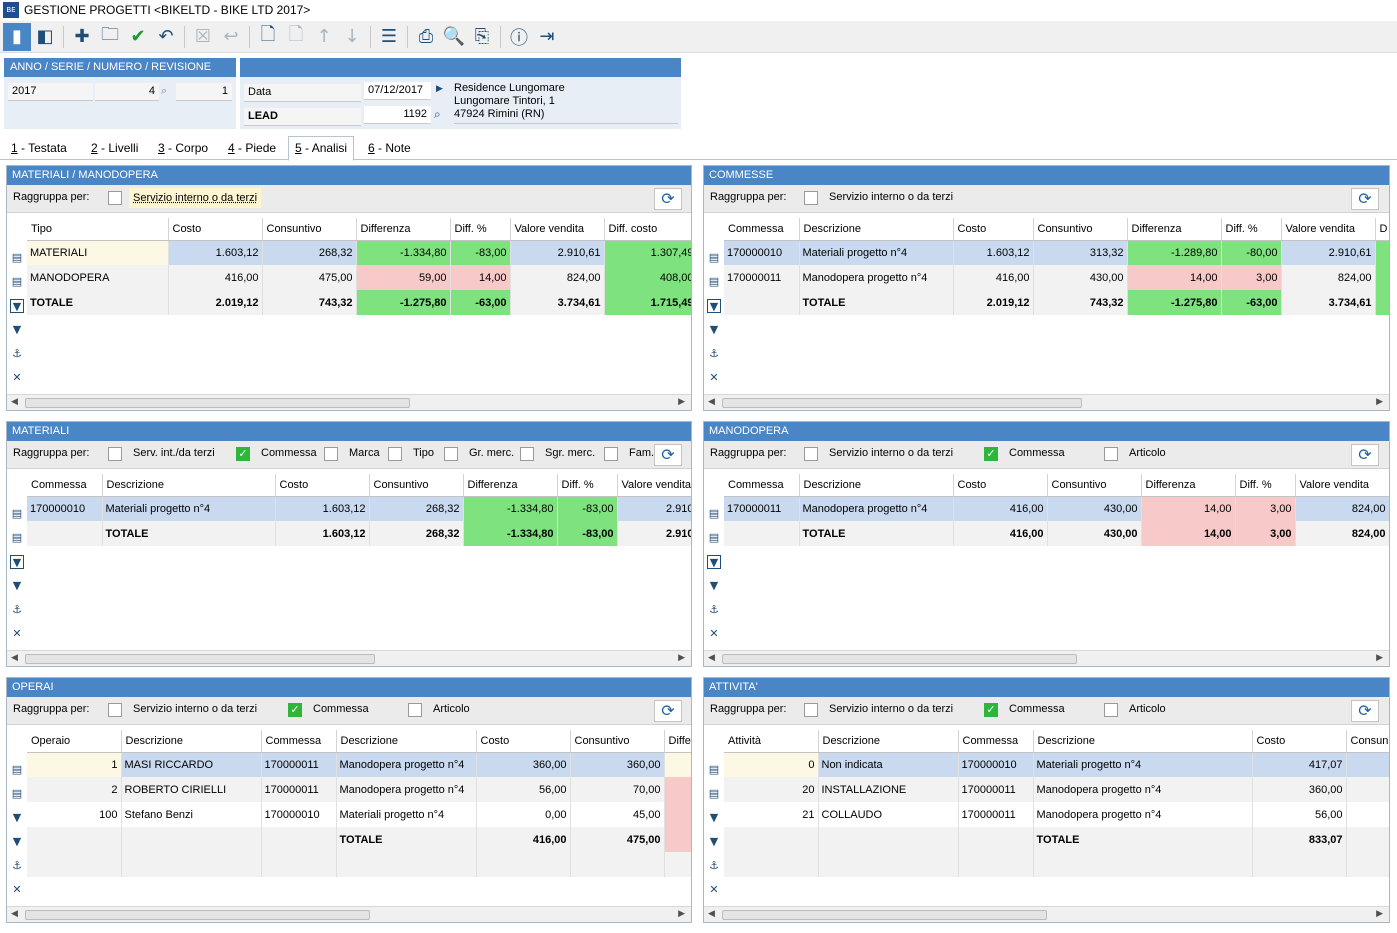  Describe the element at coordinates (359, 839) in the screenshot. I see `table-row-total: TOTALE 416,00 475,00` at that location.